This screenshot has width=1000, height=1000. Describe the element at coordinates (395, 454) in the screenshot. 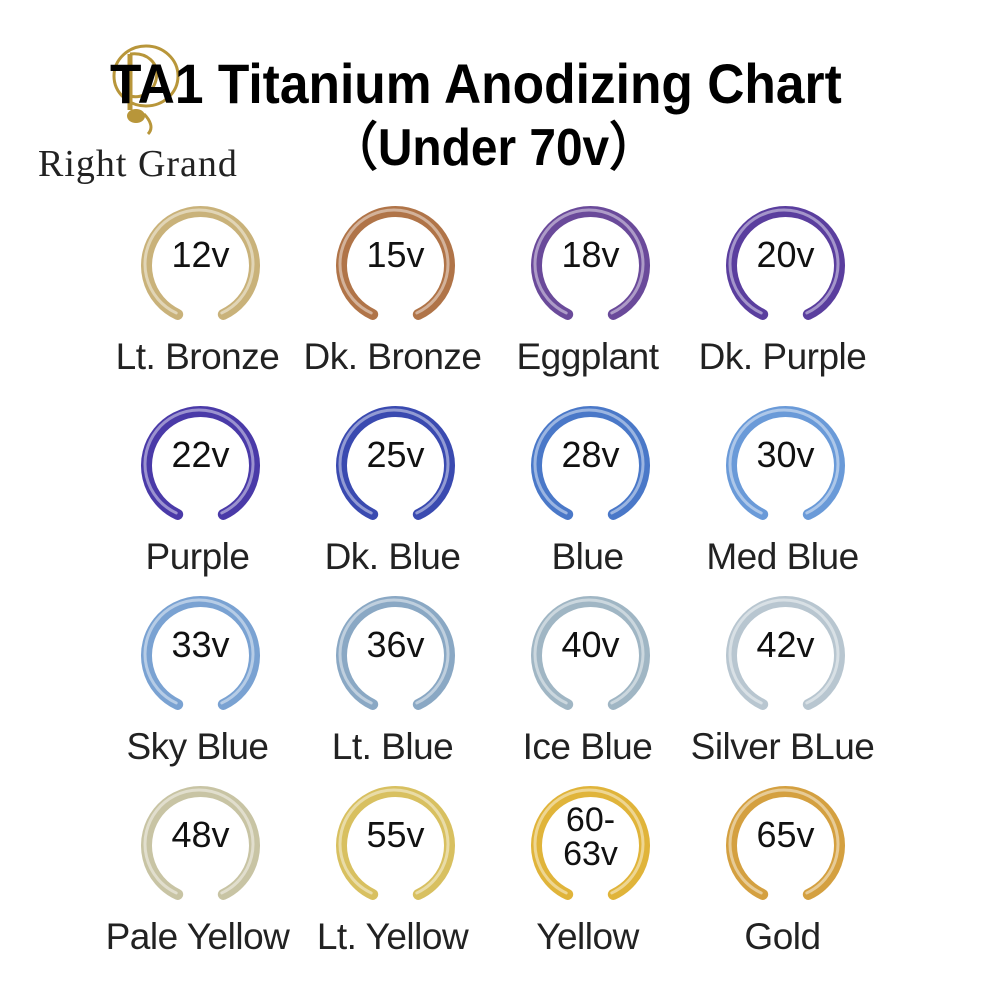

I see `voltage-label: 25v` at that location.